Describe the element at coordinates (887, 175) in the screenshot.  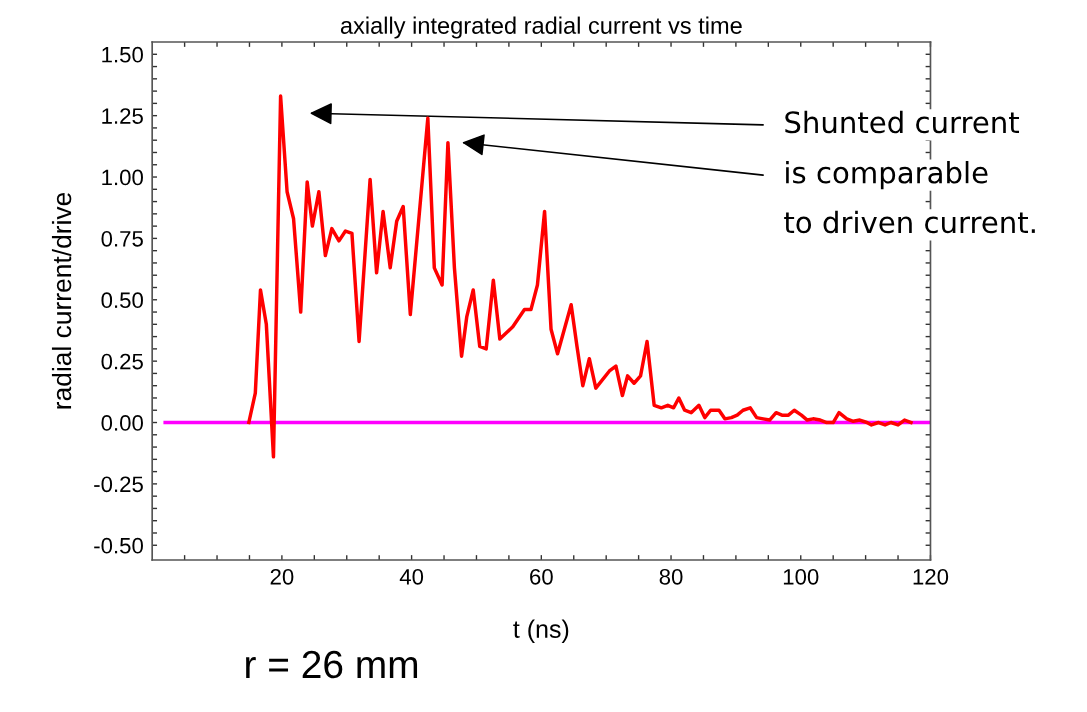
I see `annotation: is comparable` at that location.